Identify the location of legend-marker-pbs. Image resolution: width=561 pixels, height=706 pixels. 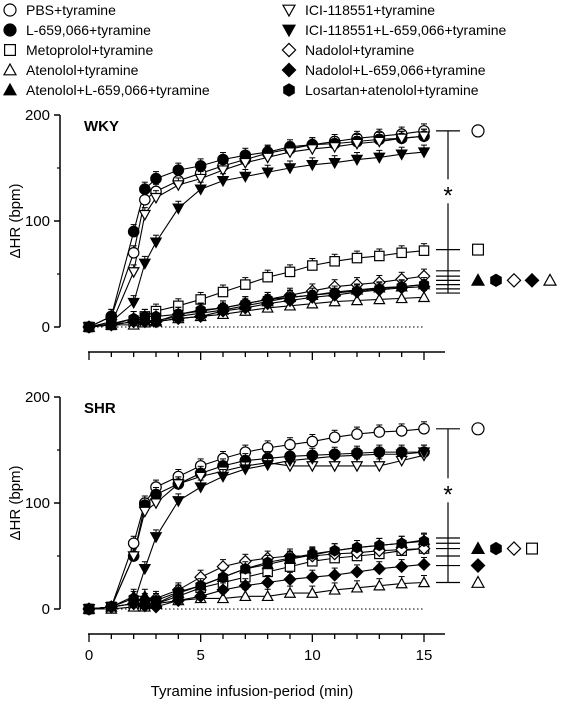
(10, 10).